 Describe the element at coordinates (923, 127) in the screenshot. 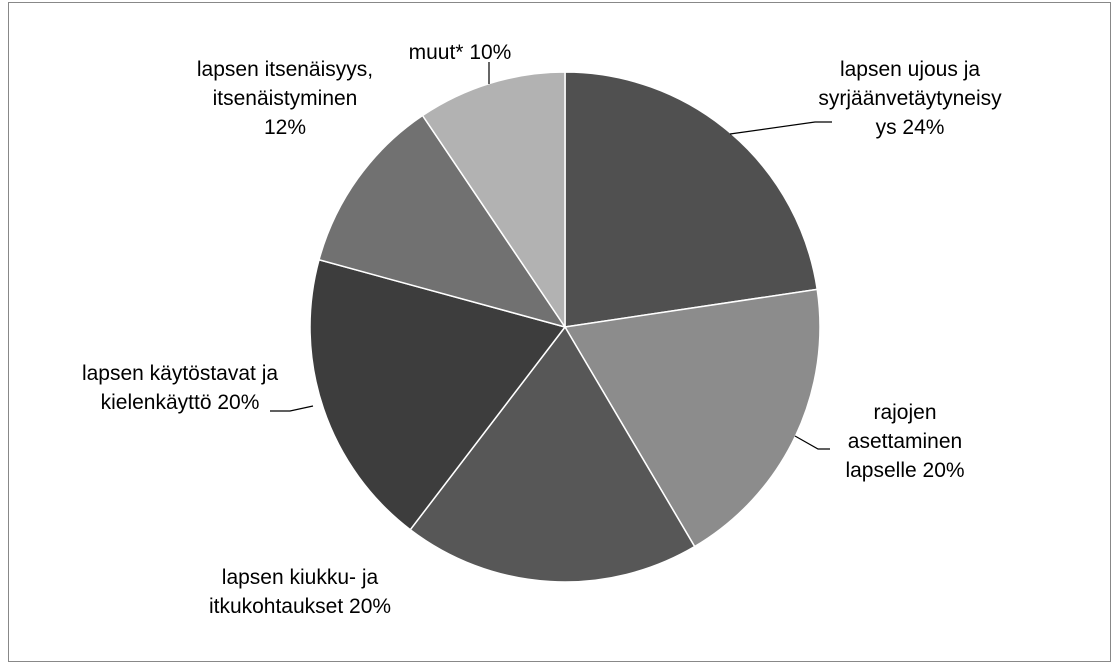

I see `slice-value: 24%` at that location.